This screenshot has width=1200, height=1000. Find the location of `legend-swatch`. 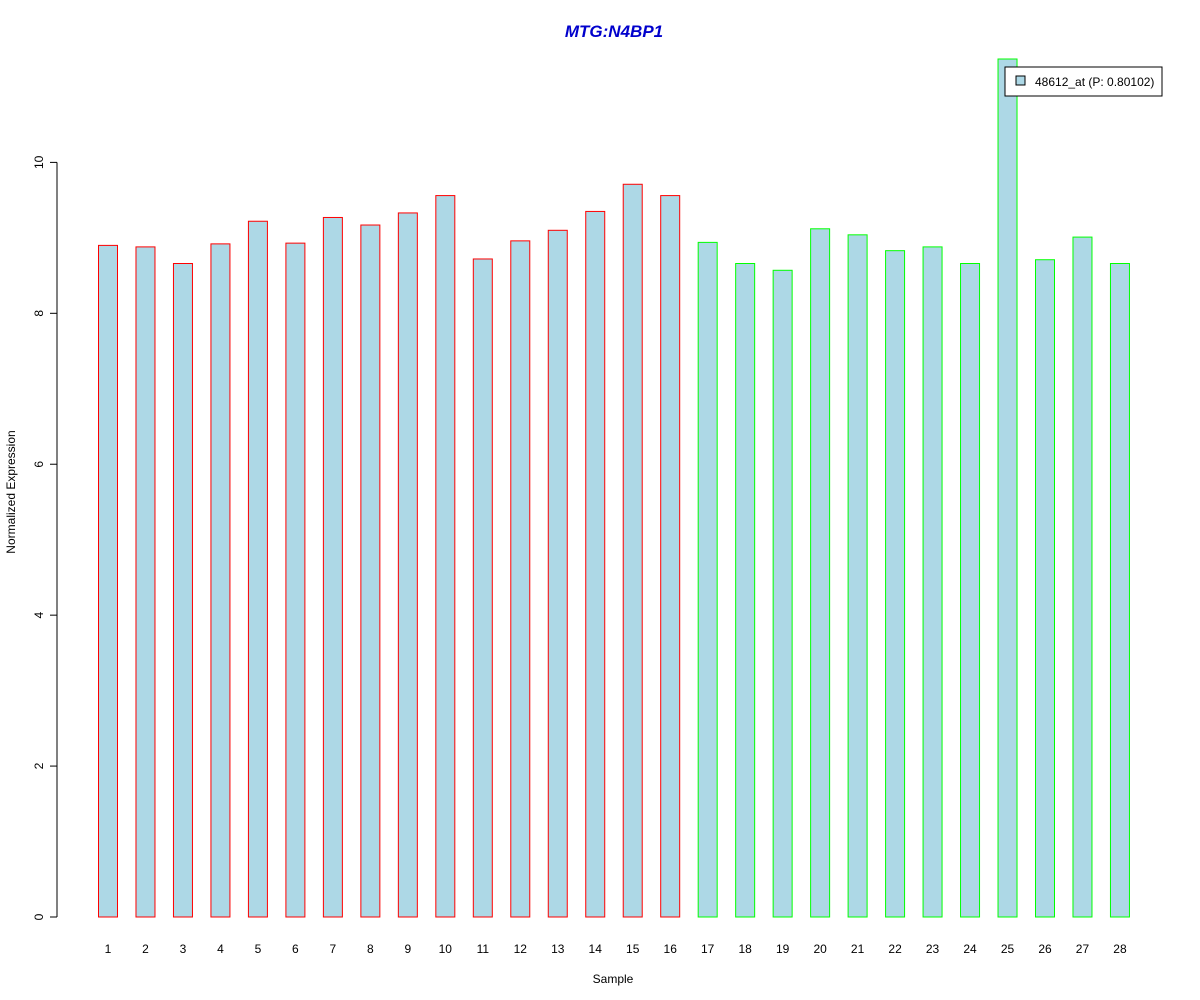

legend-swatch is located at coordinates (1020, 80).